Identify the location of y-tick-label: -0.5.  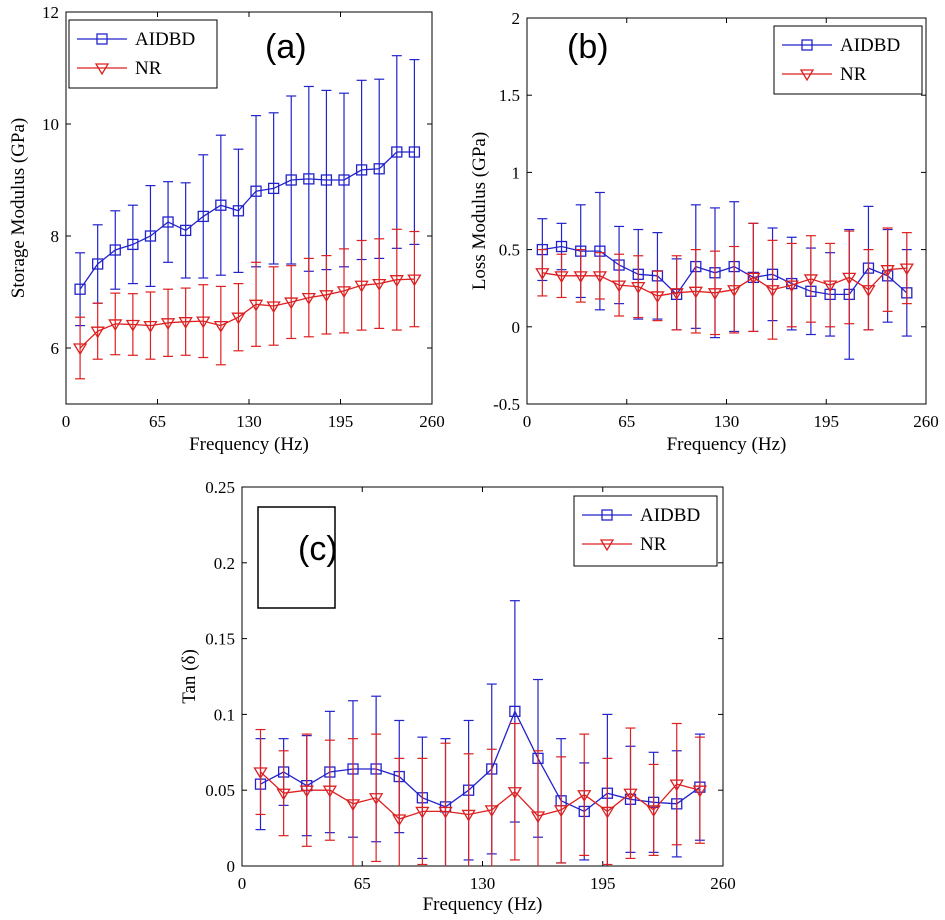
(506, 404).